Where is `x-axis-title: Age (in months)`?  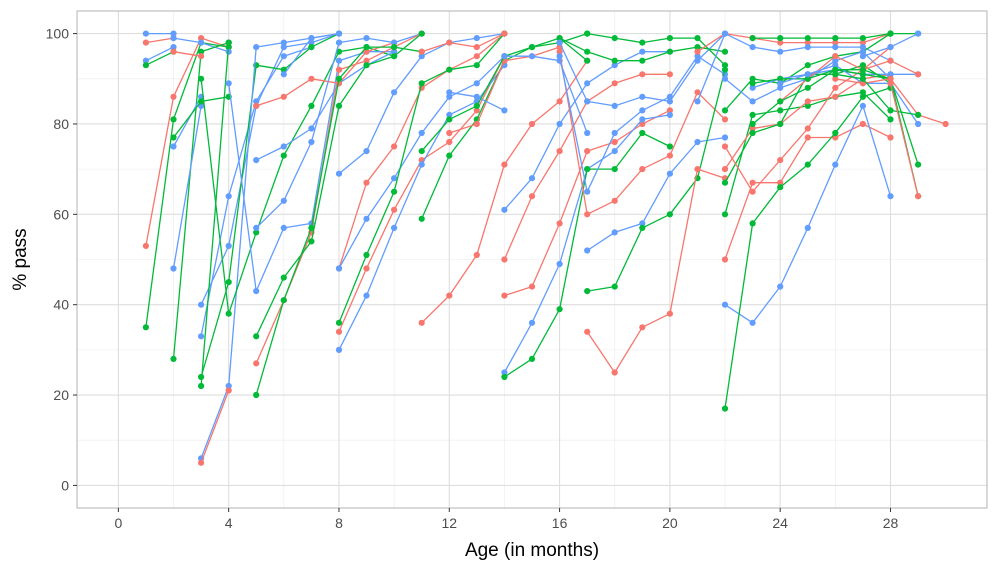 x-axis-title: Age (in months) is located at coordinates (532, 550).